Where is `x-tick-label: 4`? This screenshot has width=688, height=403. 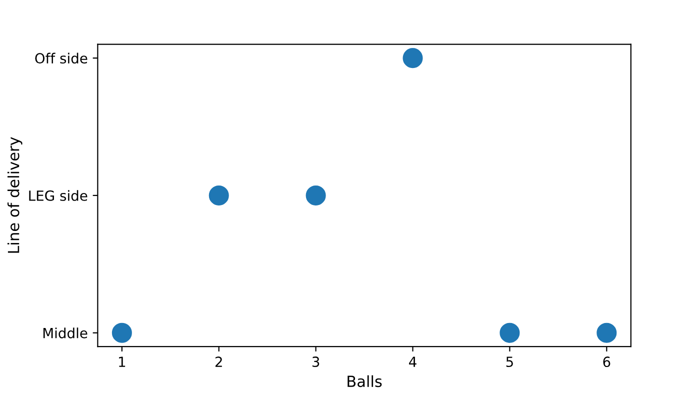
x-tick-label: 4 is located at coordinates (412, 361).